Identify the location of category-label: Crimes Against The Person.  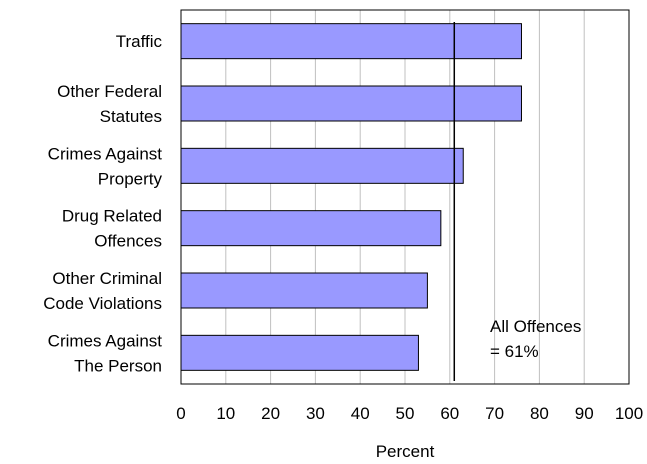
(105, 353).